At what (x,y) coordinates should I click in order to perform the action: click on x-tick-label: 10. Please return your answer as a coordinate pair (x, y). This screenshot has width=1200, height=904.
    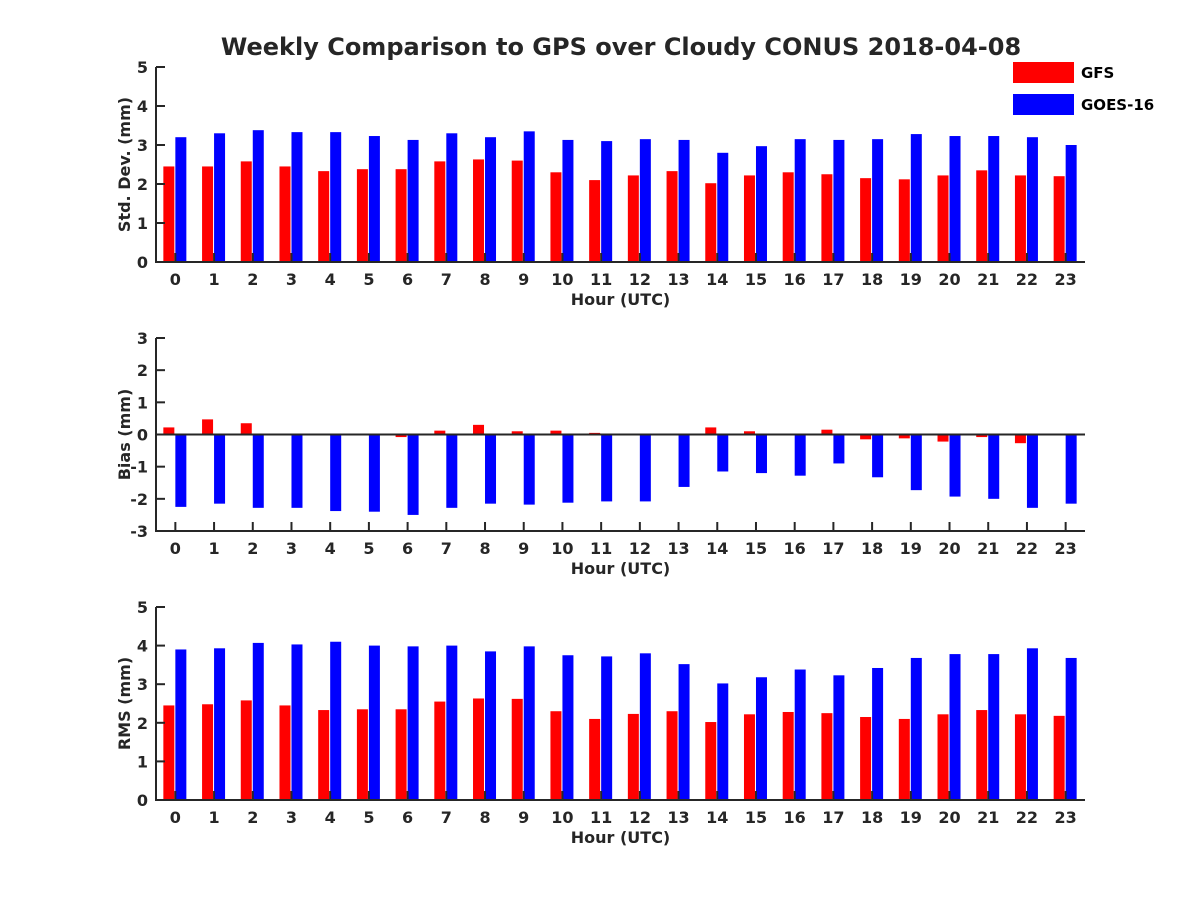
    Looking at the image, I should click on (562, 548).